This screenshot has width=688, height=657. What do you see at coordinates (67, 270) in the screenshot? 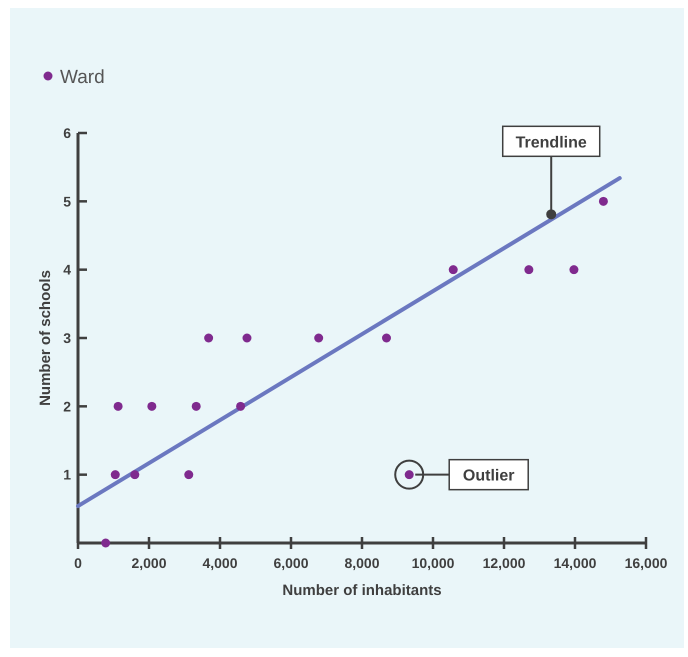
I see `y-tick-label: 4` at bounding box center [67, 270].